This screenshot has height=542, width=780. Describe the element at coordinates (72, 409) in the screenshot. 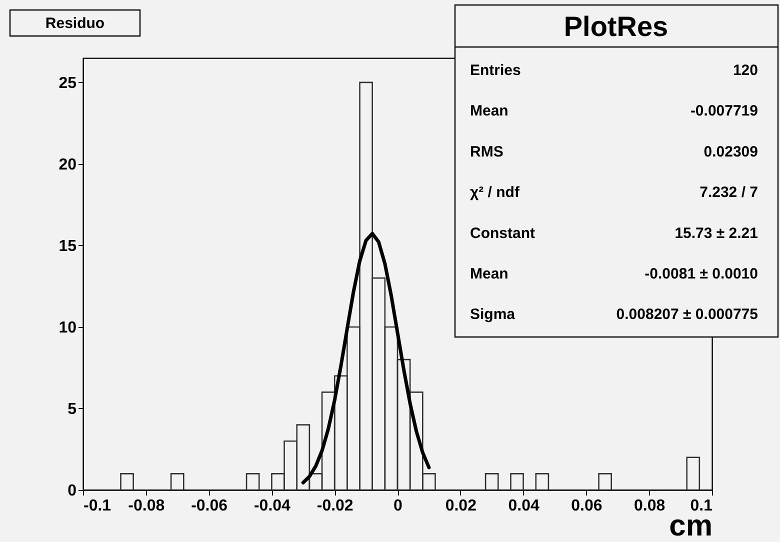

I see `y-tick-label: 5` at that location.